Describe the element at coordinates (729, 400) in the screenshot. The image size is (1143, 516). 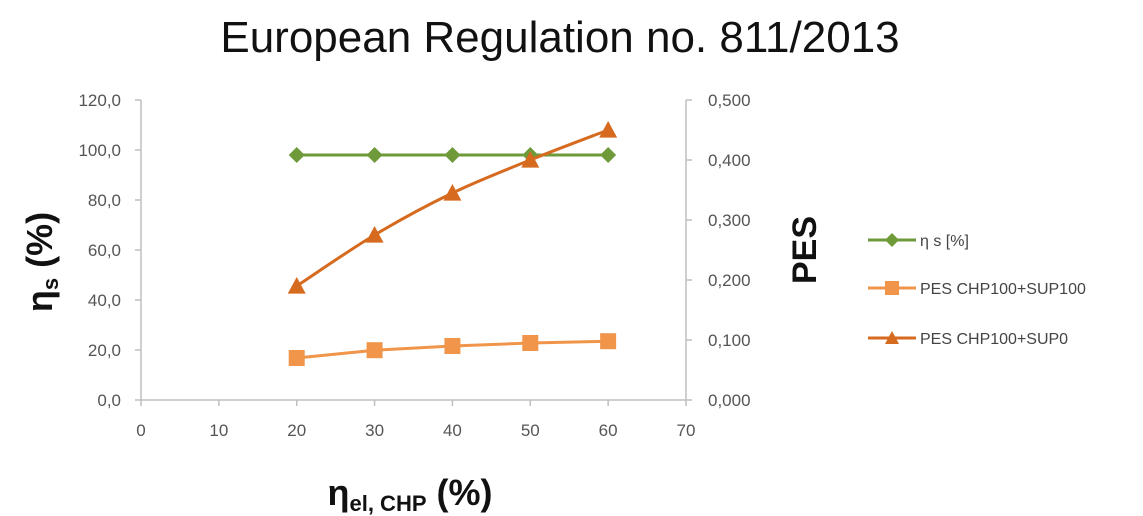
I see `right-y-tick-label: 0,000` at that location.